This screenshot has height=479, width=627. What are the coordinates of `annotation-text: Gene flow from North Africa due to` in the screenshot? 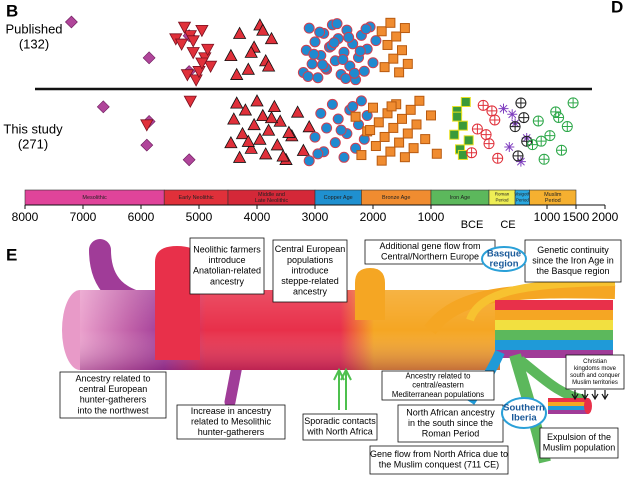 It's located at (439, 454).